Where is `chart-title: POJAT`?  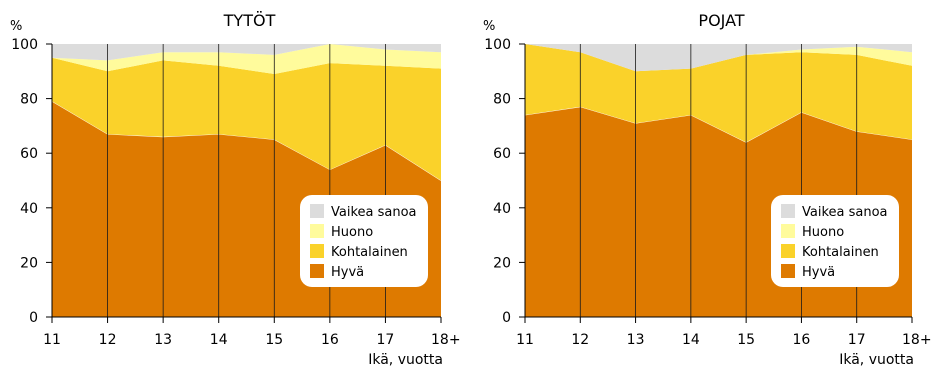
chart-title: POJAT is located at coordinates (721, 20).